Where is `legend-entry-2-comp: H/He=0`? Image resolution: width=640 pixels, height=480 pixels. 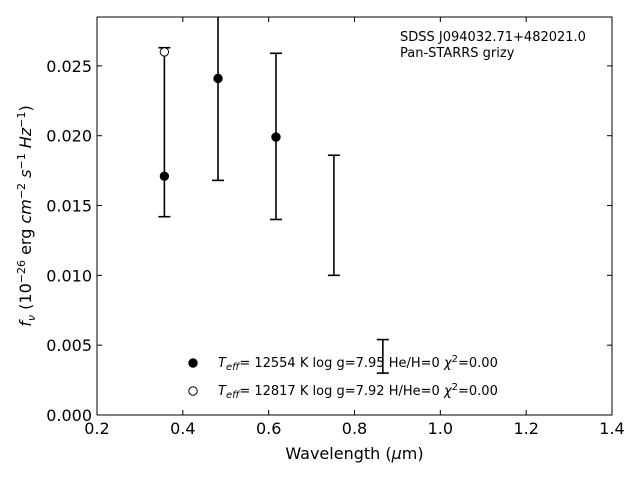
legend-entry-2-comp: H/He=0 is located at coordinates (414, 391).